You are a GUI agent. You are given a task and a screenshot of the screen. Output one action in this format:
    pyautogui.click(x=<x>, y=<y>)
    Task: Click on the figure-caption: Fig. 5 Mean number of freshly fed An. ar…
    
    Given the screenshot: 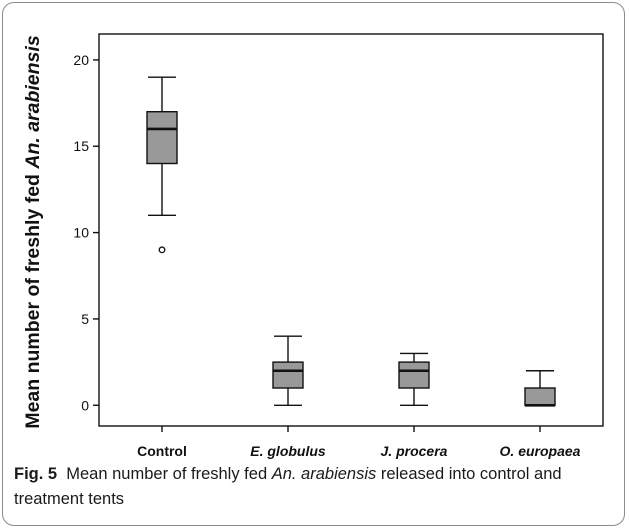 What is the action you would take?
    pyautogui.click(x=314, y=487)
    